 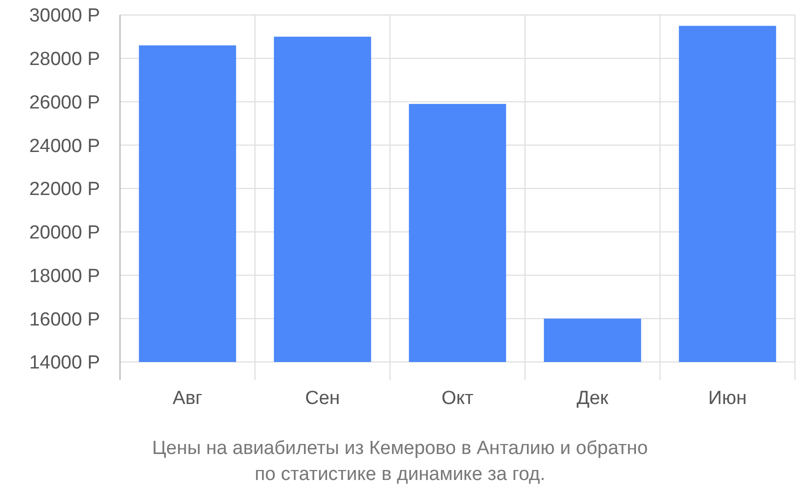 What do you see at coordinates (64, 319) in the screenshot?
I see `y-tick-label: 16000 Р` at bounding box center [64, 319].